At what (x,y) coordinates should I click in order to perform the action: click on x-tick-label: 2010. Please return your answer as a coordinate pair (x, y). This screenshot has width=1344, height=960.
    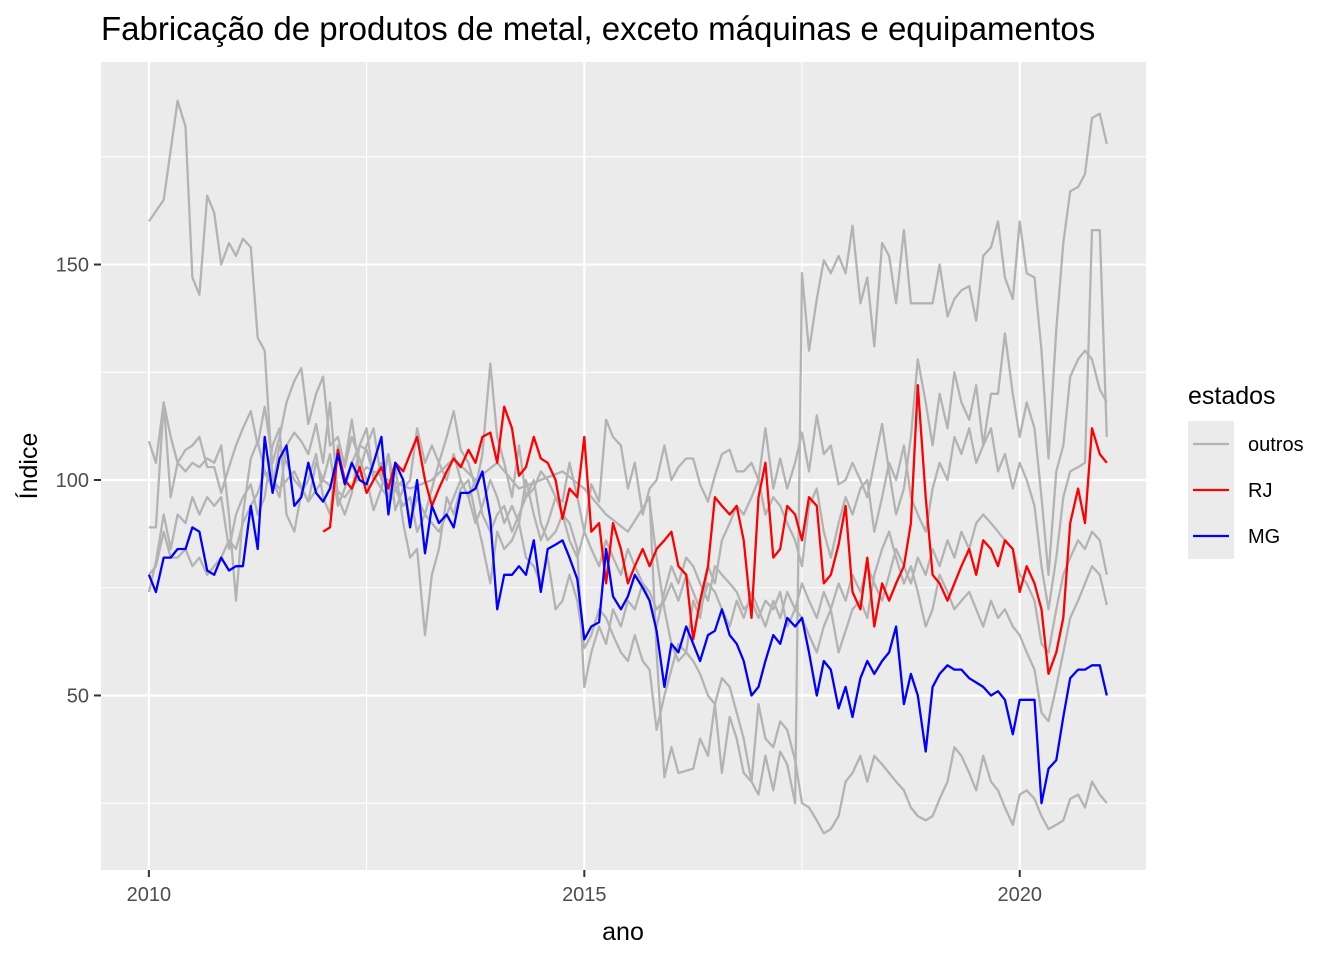
    Looking at the image, I should click on (149, 895).